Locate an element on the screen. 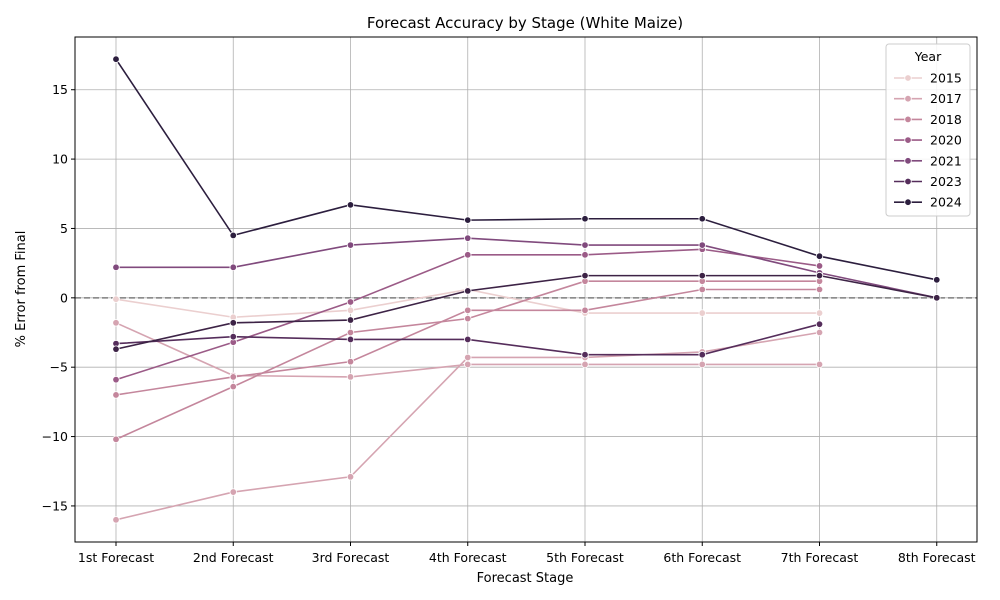  x-tick-label: 8th Forecast is located at coordinates (937, 557).